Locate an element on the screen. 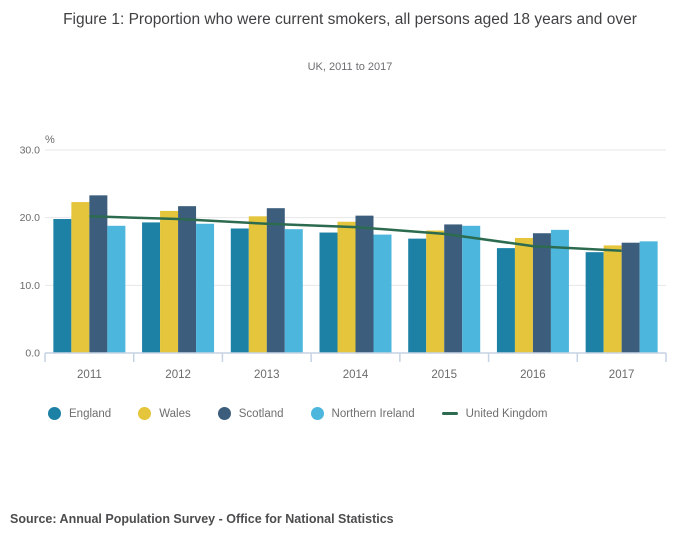 The image size is (700, 549). x-tick-label: 2014 is located at coordinates (356, 375).